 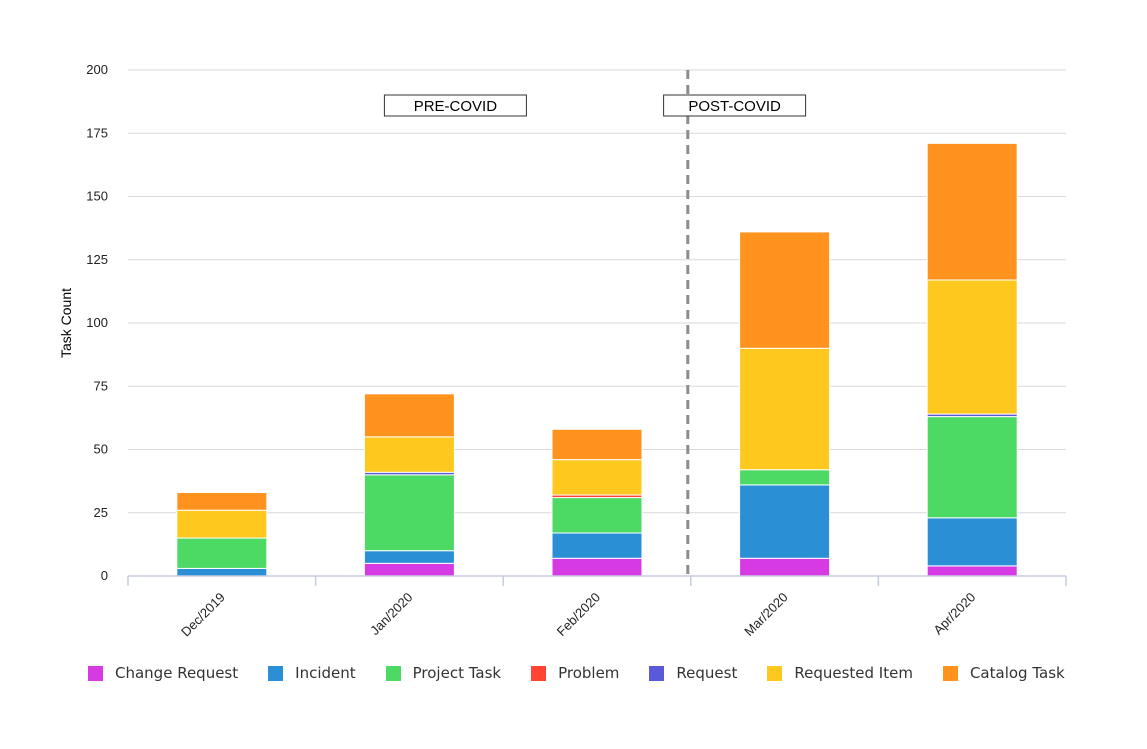 I want to click on legend-label: Problem, so click(x=589, y=673).